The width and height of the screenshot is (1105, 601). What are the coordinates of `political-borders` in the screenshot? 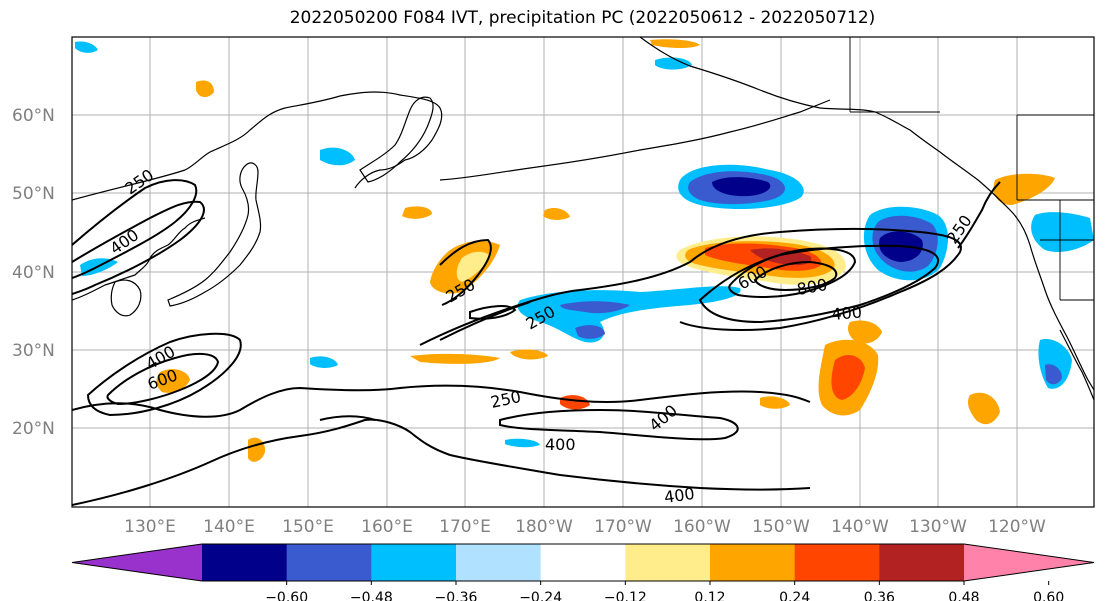 It's located at (971, 169).